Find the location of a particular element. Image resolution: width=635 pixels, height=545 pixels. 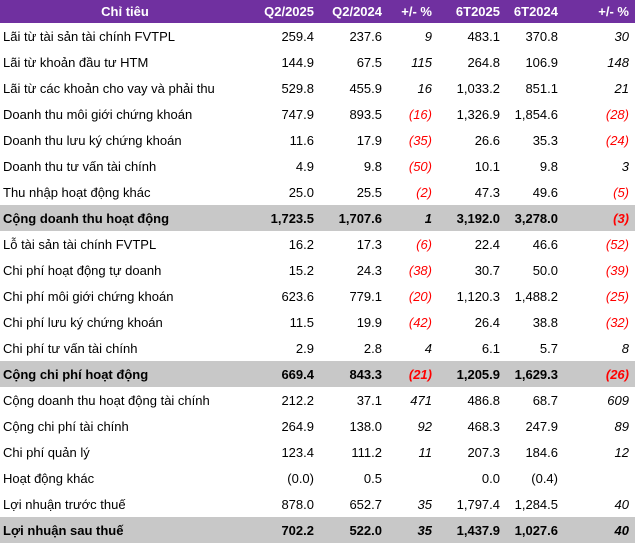

cell-6t2024: 49.6 is located at coordinates (545, 192).